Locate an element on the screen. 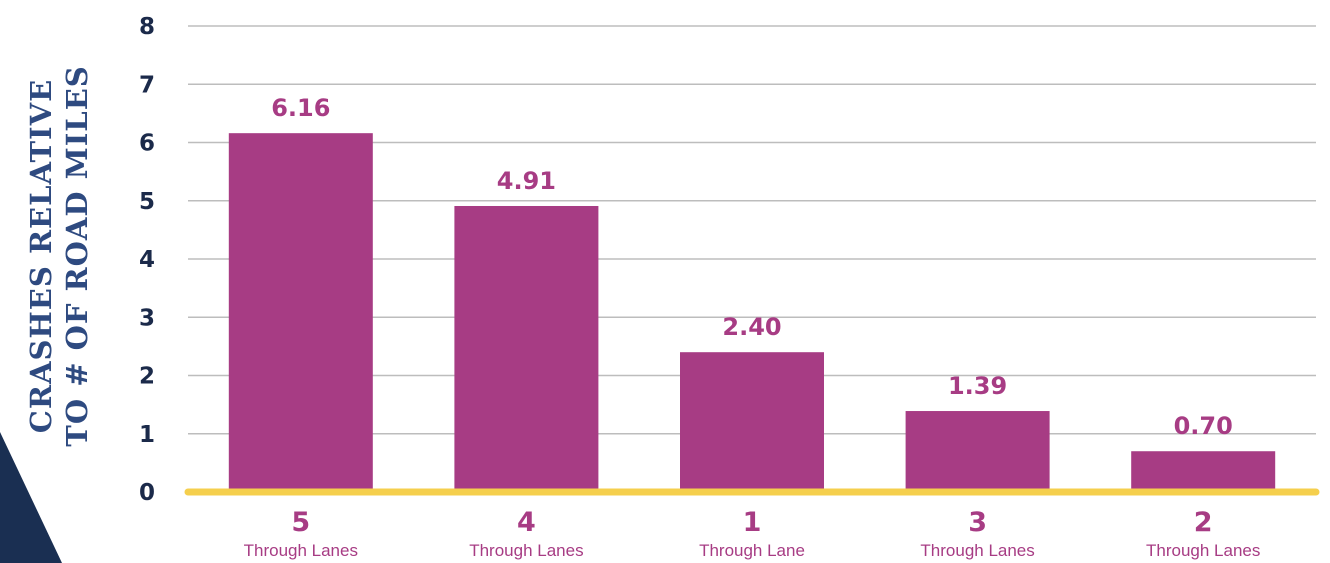 Image resolution: width=1330 pixels, height=563 pixels. category-number: 5 is located at coordinates (300, 522).